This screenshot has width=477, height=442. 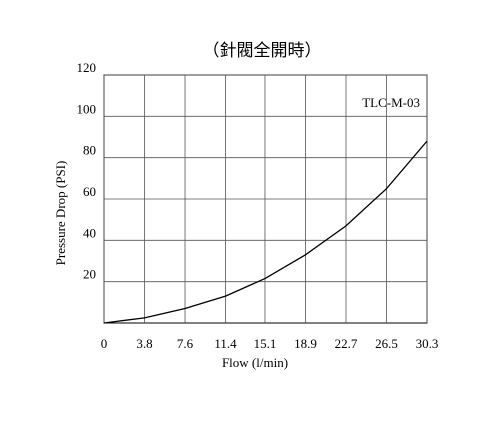 What do you see at coordinates (305, 343) in the screenshot?
I see `x-tick-label: 18.9` at bounding box center [305, 343].